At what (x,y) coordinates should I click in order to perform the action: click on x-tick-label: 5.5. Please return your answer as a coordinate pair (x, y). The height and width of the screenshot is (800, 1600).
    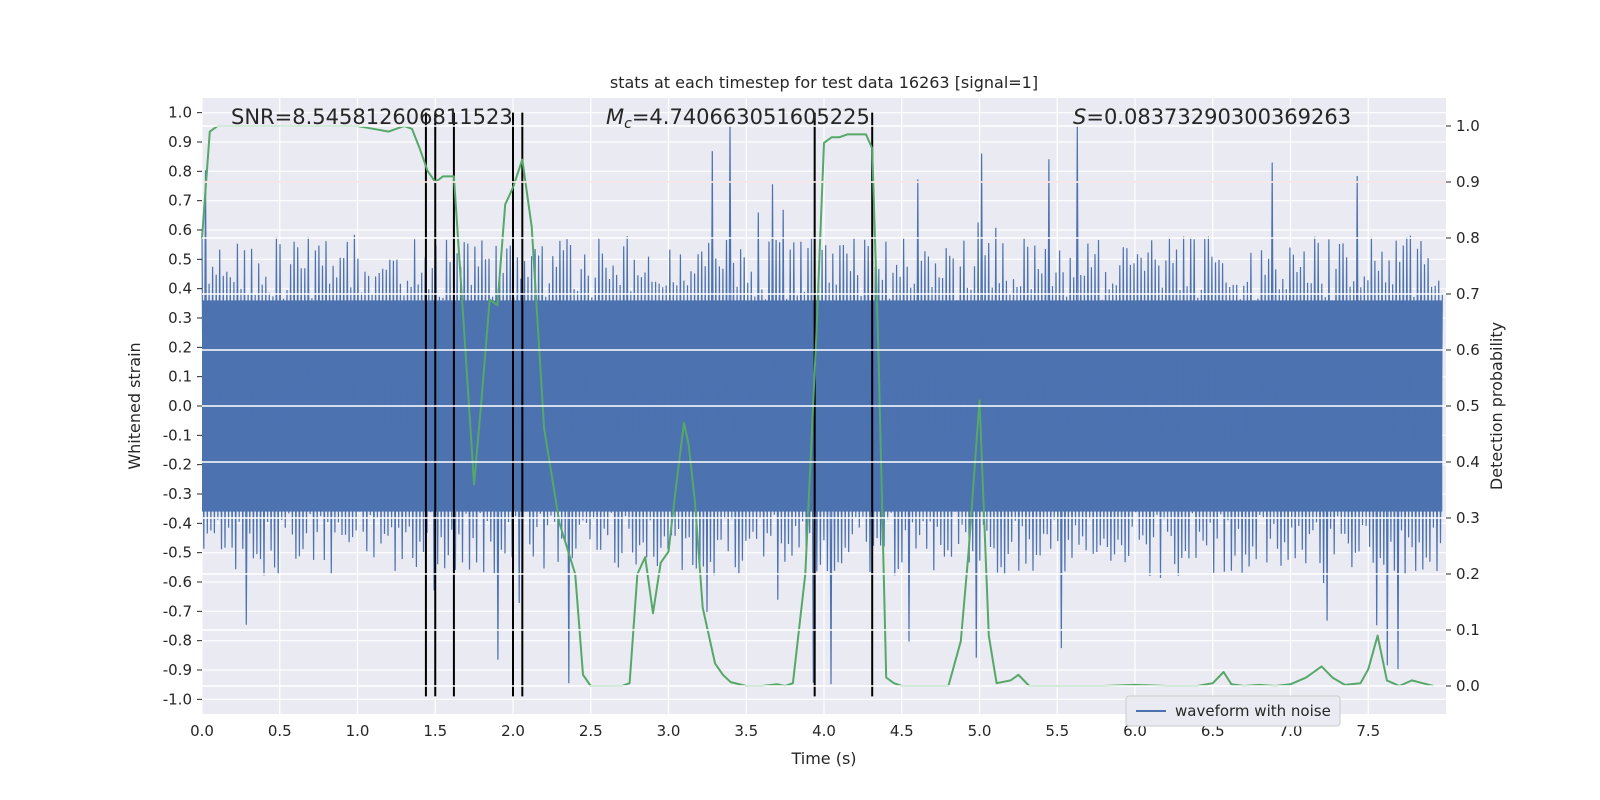
    Looking at the image, I should click on (1057, 731).